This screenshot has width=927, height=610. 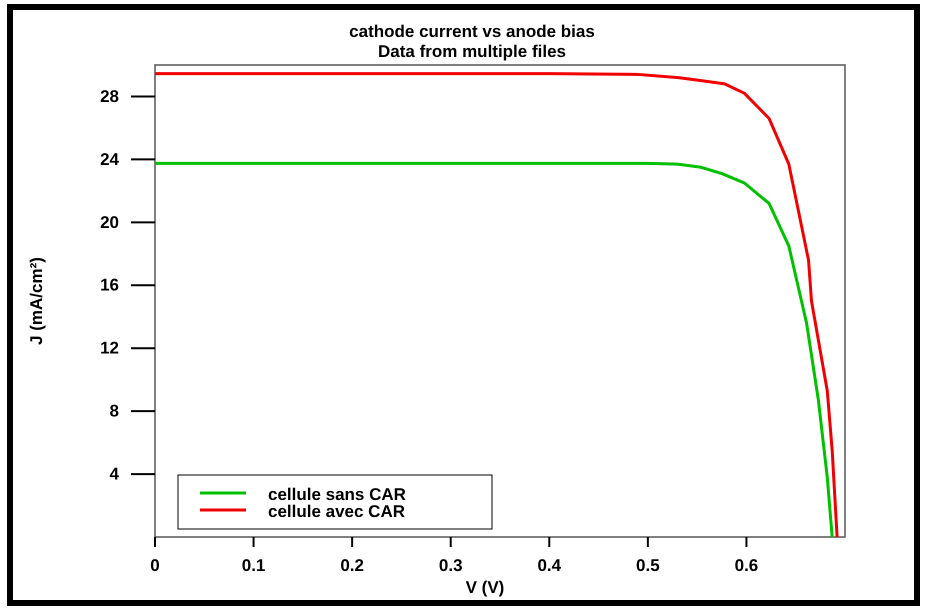 I want to click on x-tick-label: 0.1, so click(x=254, y=566).